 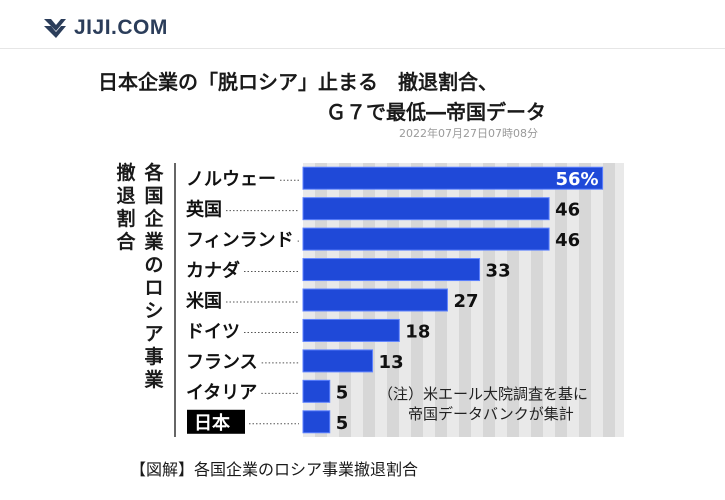 What do you see at coordinates (55, 28) in the screenshot?
I see `jiji-chevron-icon` at bounding box center [55, 28].